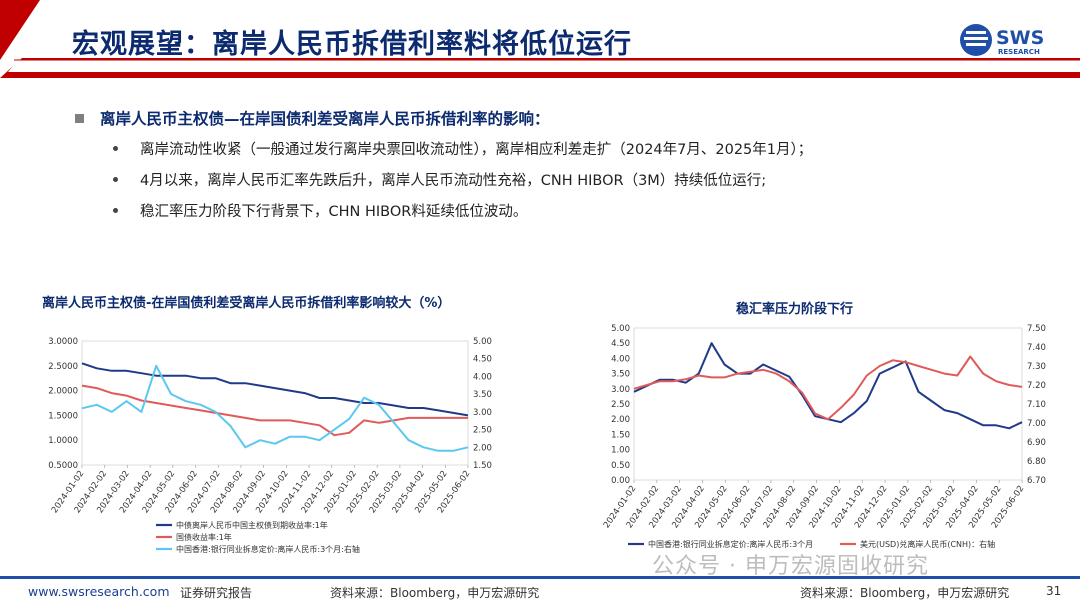  Describe the element at coordinates (795, 309) in the screenshot. I see `chart-right-title: 稳汇率压力阶段下行` at that location.